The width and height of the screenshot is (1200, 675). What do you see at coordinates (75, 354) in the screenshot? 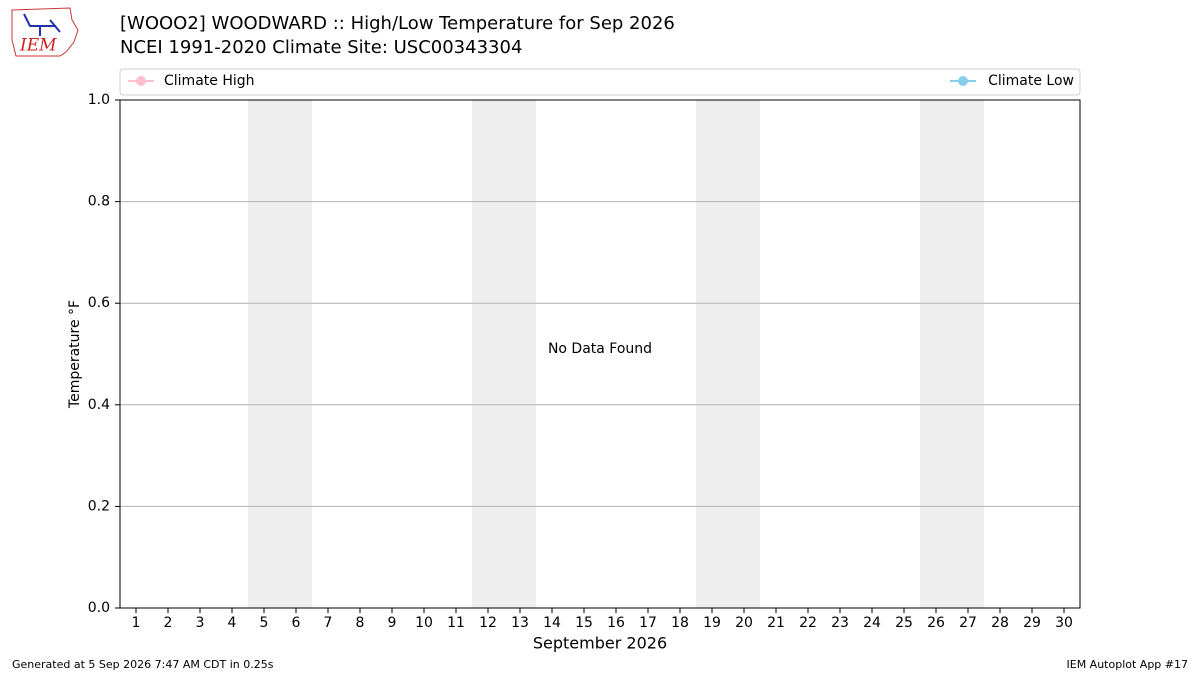
I see `y-axis-label: Temperature °F` at bounding box center [75, 354].